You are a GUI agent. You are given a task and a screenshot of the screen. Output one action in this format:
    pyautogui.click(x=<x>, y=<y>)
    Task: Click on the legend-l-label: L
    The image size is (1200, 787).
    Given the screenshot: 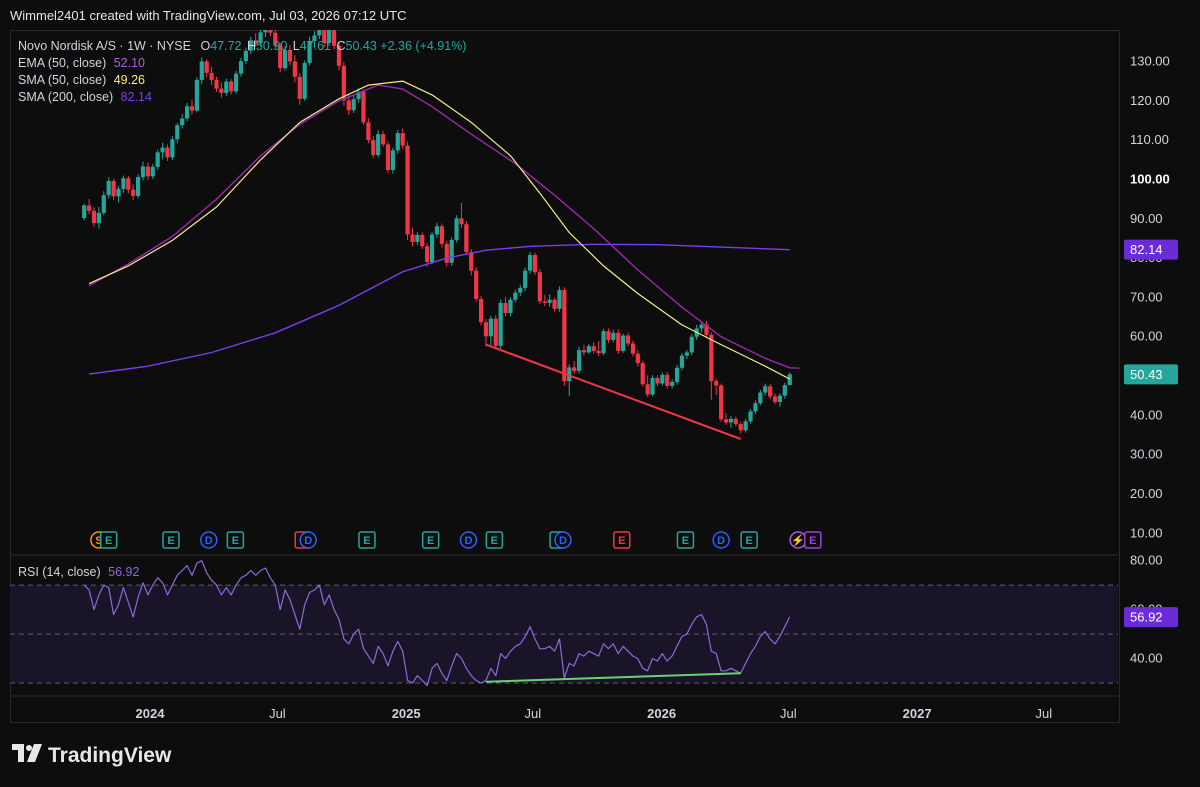 What is the action you would take?
    pyautogui.click(x=296, y=46)
    